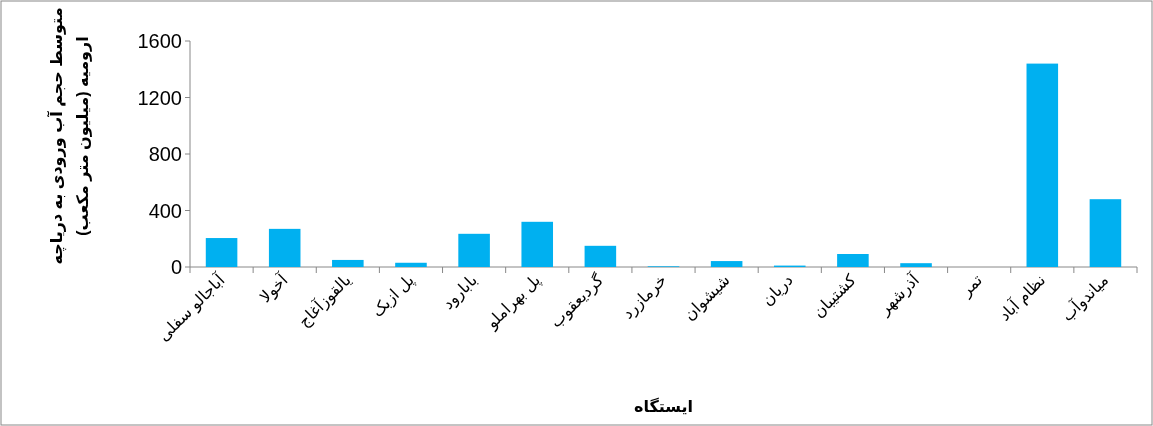 Image resolution: width=1153 pixels, height=426 pixels. I want to click on x-tick-label: خرمازرد, so click(645, 297).